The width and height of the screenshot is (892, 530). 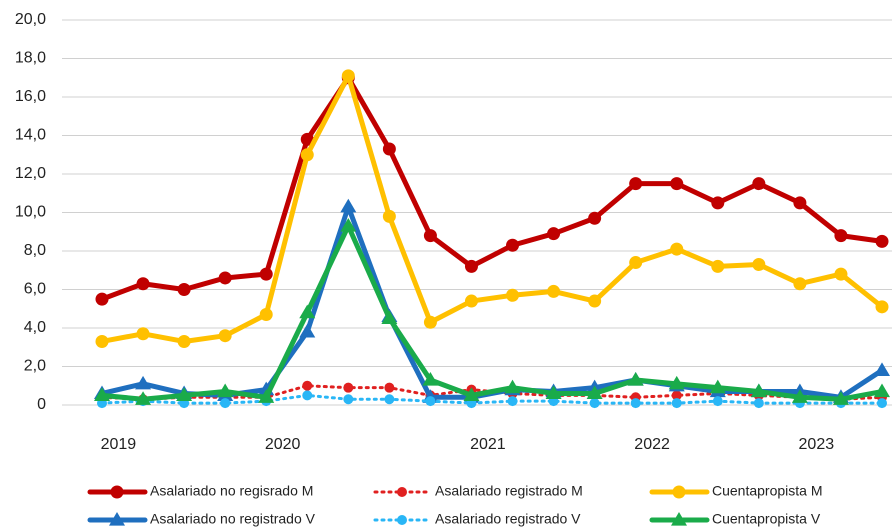 What do you see at coordinates (30, 58) in the screenshot?
I see `y-tick-label: 18,0` at bounding box center [30, 58].